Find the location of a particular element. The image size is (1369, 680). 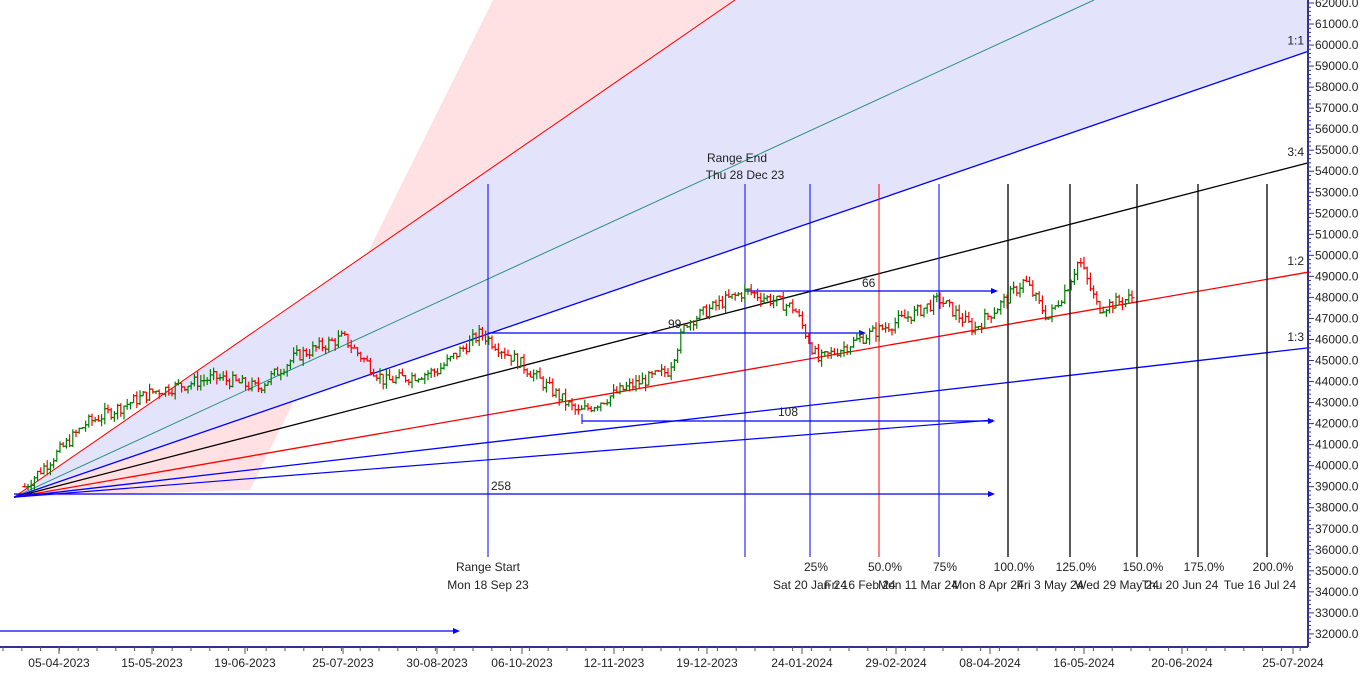

y-tick-label: 56000.0 is located at coordinates (1337, 129).